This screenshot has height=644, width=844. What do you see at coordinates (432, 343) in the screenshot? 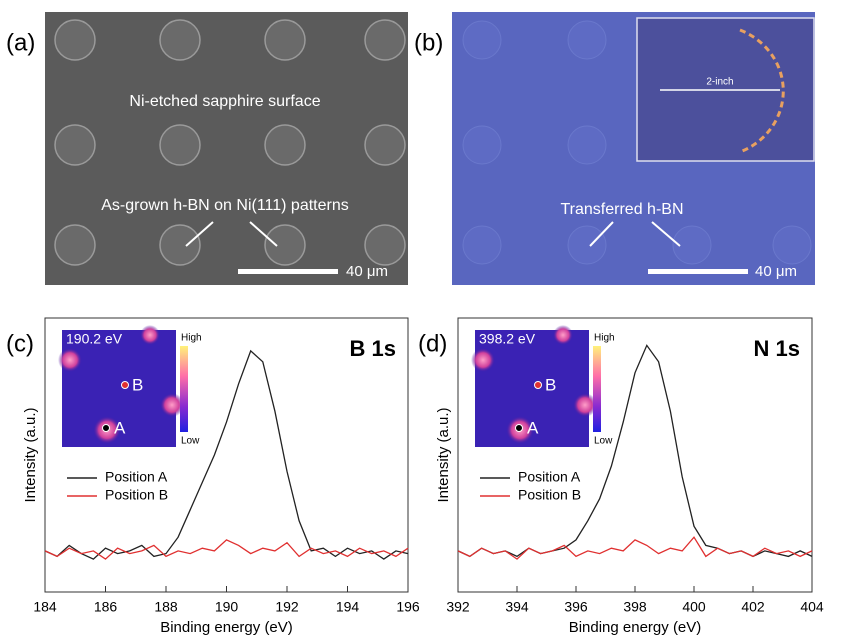
I see `panel-label: (d)` at bounding box center [432, 343].